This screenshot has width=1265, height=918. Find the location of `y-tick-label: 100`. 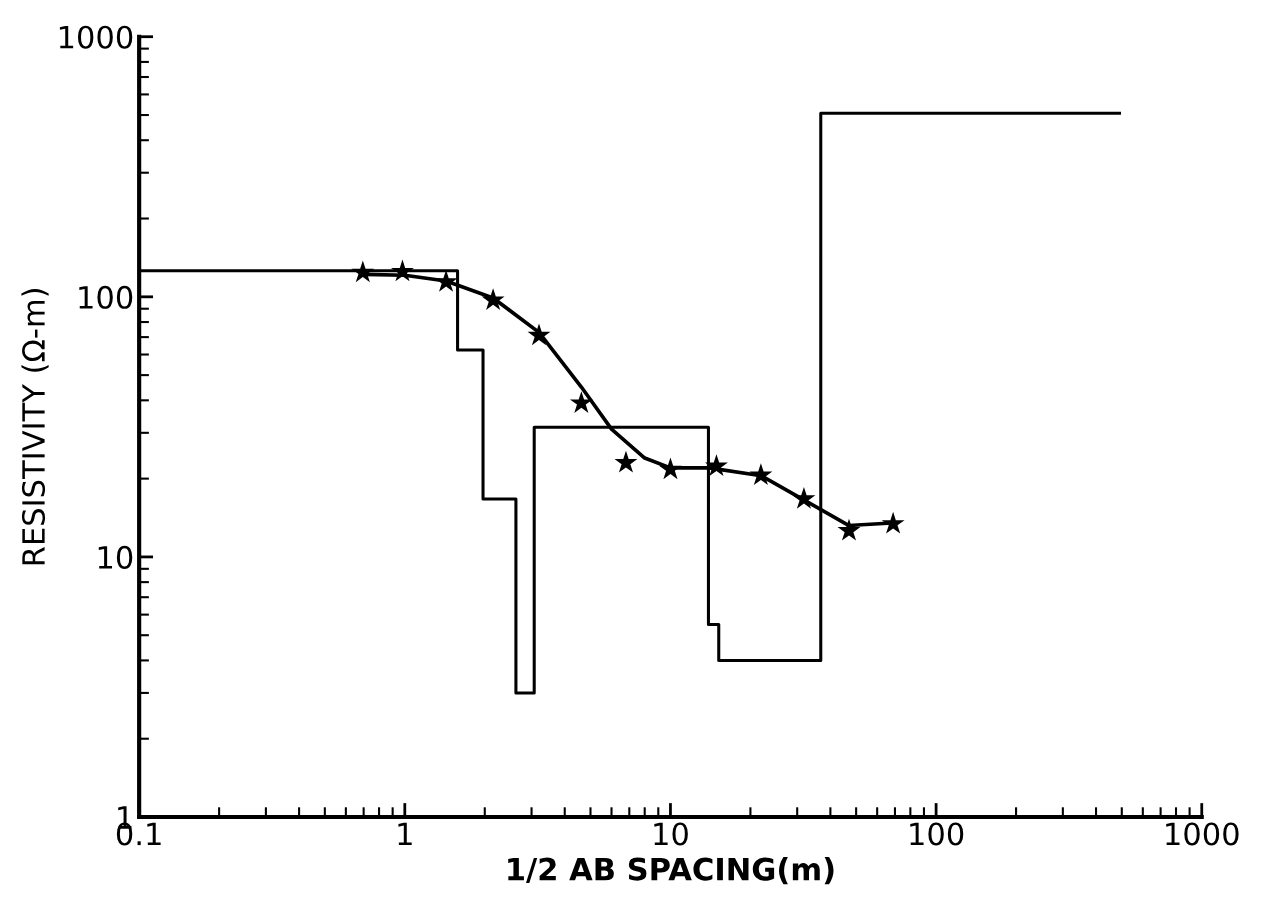

y-tick-label: 100 is located at coordinates (106, 297).